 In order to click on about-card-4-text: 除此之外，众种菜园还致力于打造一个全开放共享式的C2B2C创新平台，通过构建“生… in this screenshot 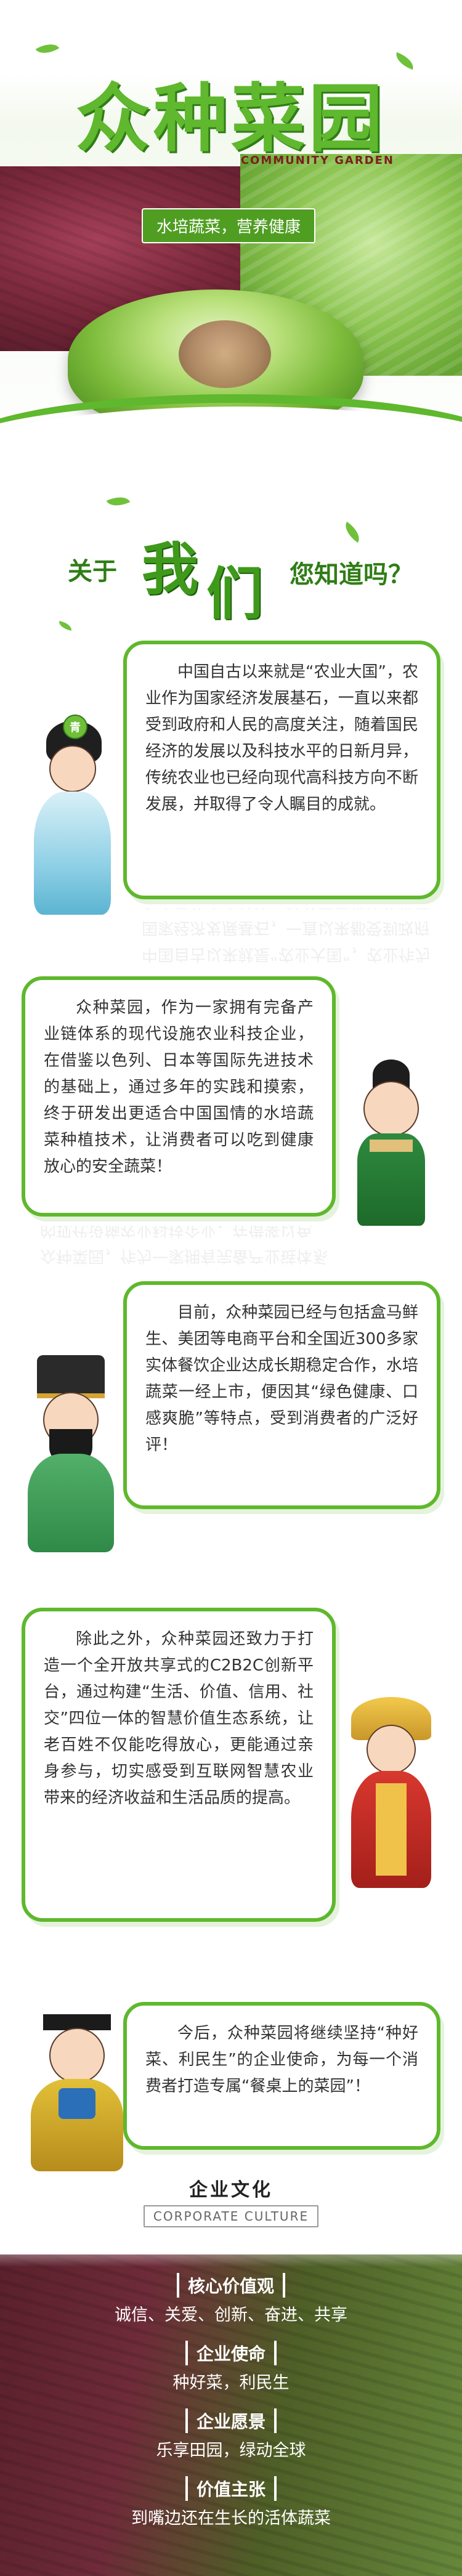, I will do `click(179, 1718)`.